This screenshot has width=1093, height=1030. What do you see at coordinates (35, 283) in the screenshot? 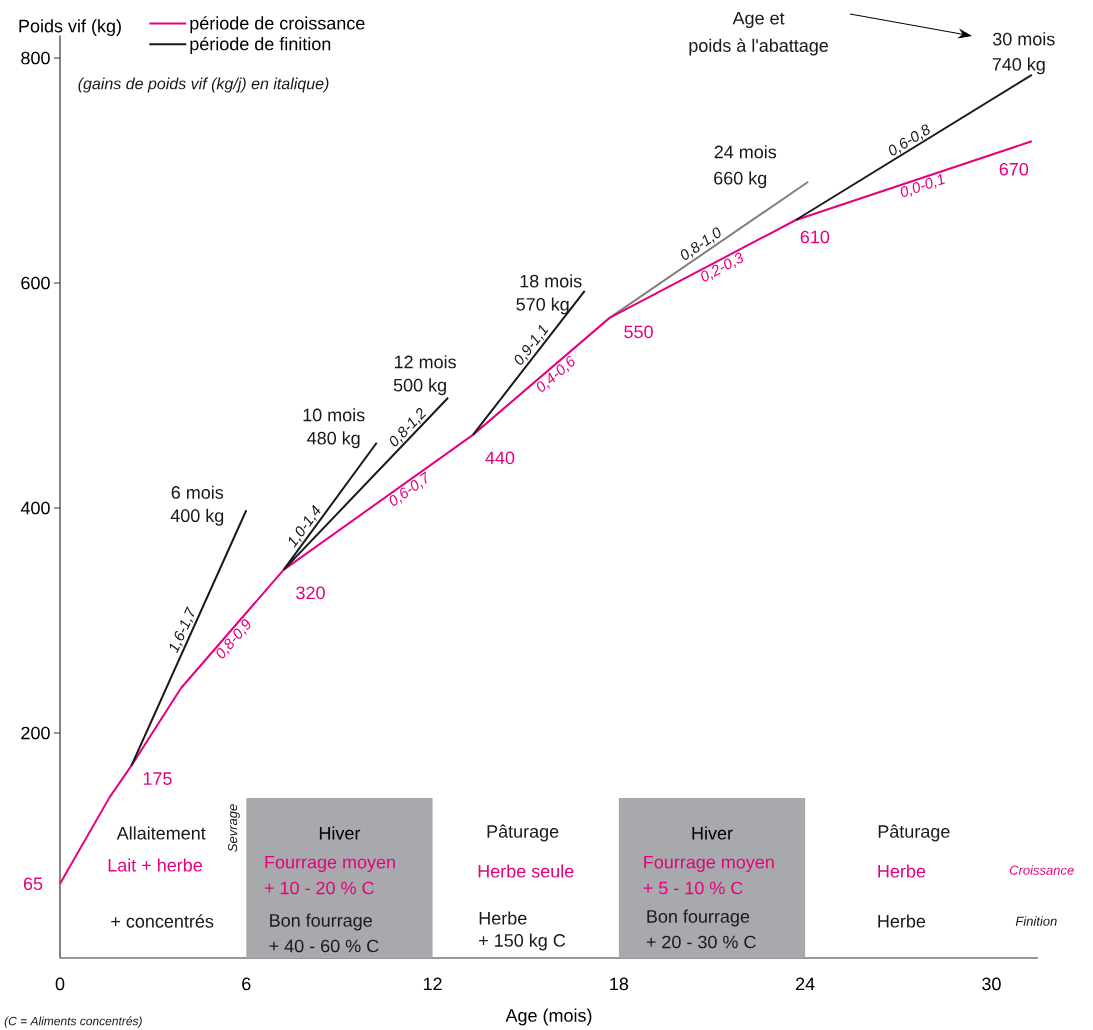
I see `y-tick-label: 600` at bounding box center [35, 283].